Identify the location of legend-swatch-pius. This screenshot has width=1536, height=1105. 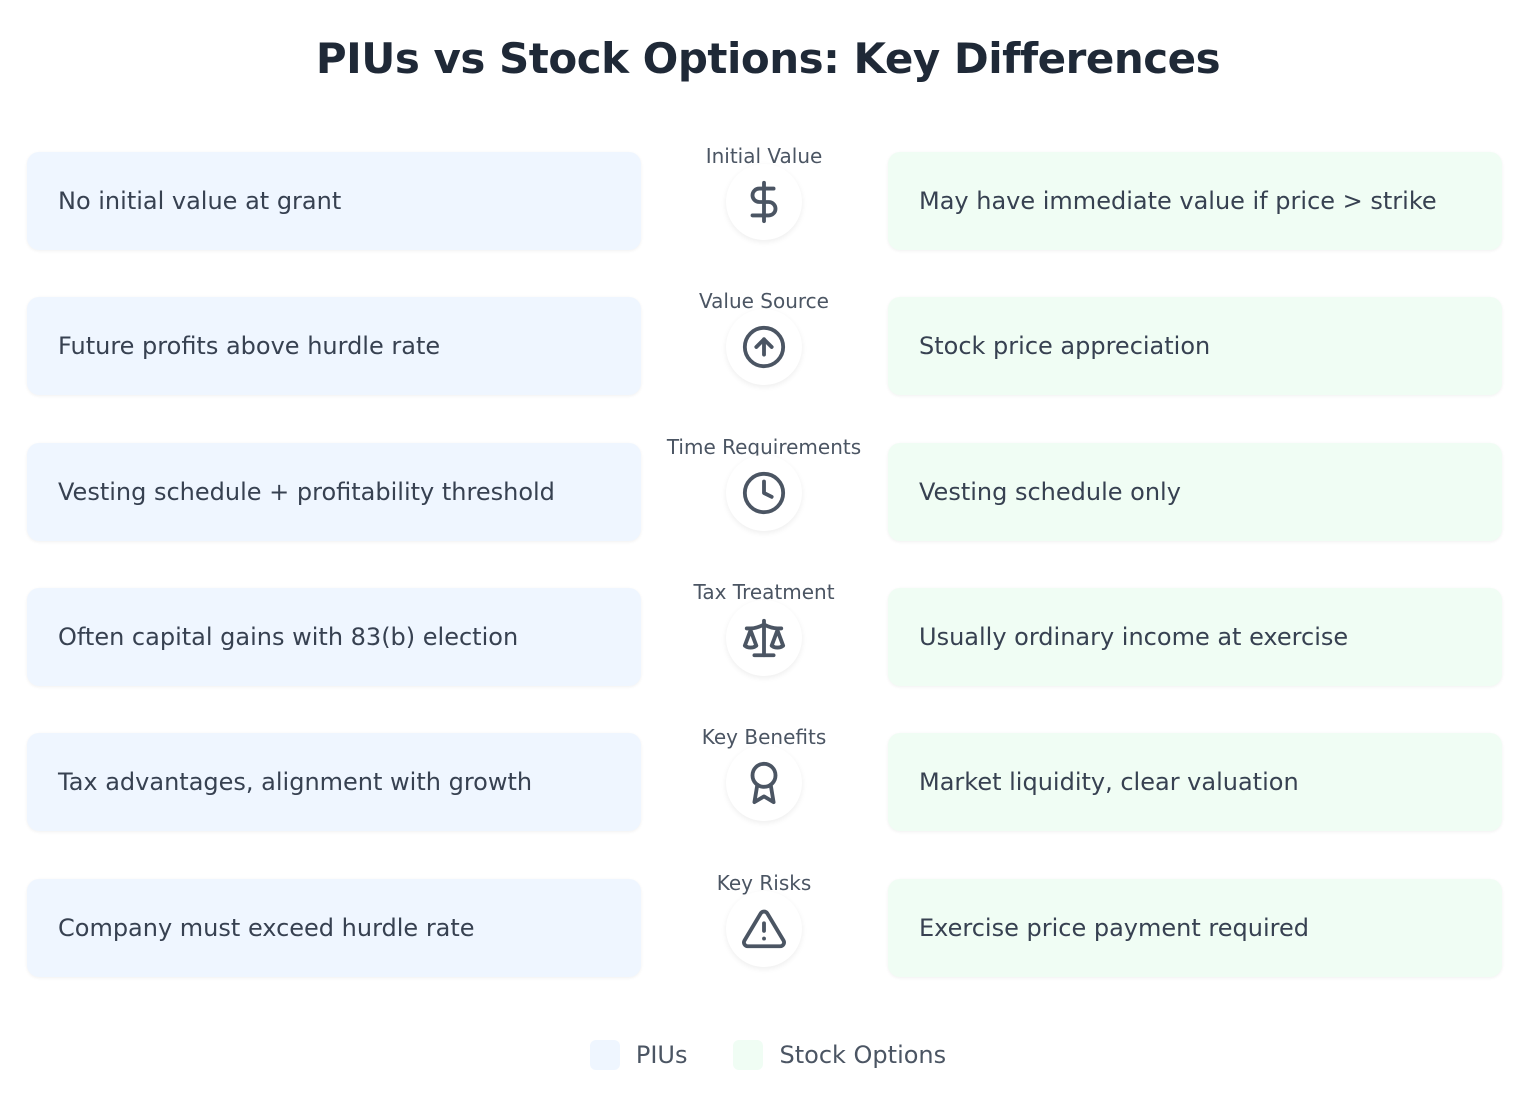
(604, 1055).